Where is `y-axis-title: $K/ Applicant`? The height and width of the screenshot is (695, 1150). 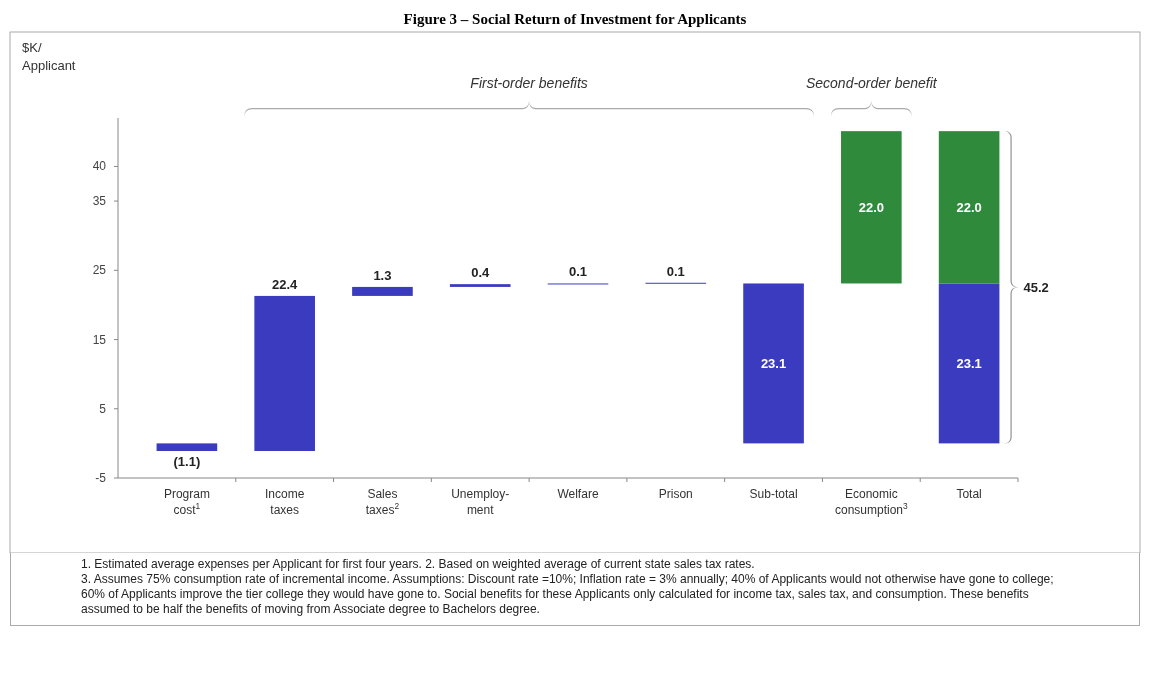 y-axis-title: $K/ Applicant is located at coordinates (49, 56).